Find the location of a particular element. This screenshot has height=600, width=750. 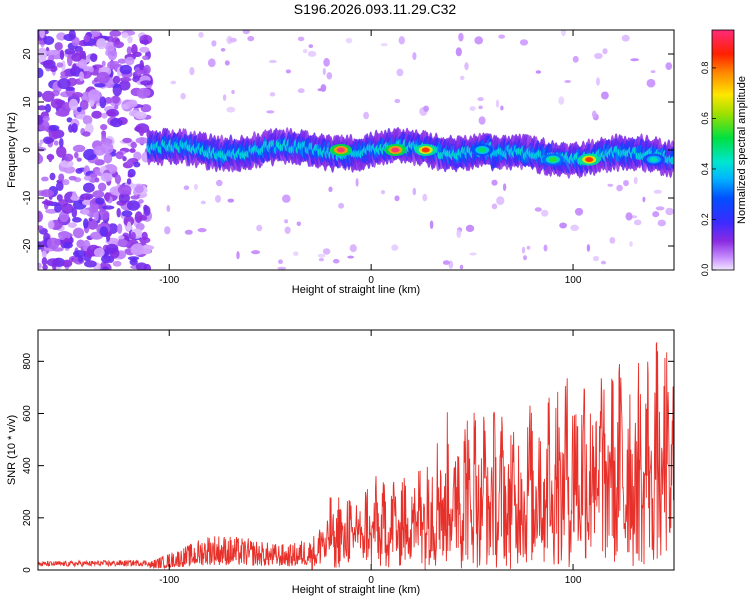

y-tick-label: 800 is located at coordinates (27, 361).